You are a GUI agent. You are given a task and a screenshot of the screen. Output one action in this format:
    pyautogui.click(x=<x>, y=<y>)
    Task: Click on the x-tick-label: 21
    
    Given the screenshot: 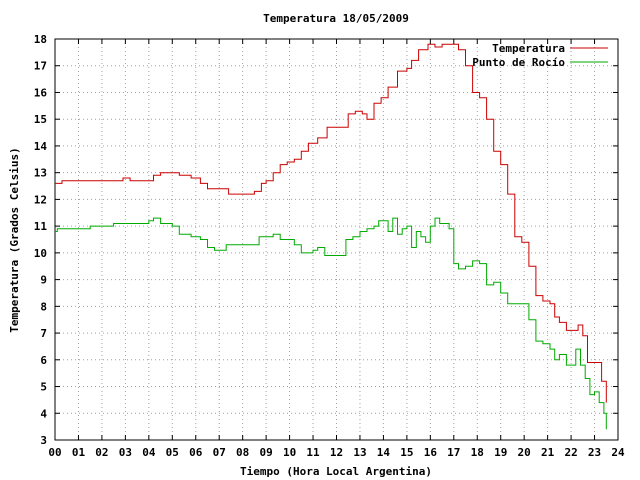 What is the action you would take?
    pyautogui.click(x=548, y=452)
    